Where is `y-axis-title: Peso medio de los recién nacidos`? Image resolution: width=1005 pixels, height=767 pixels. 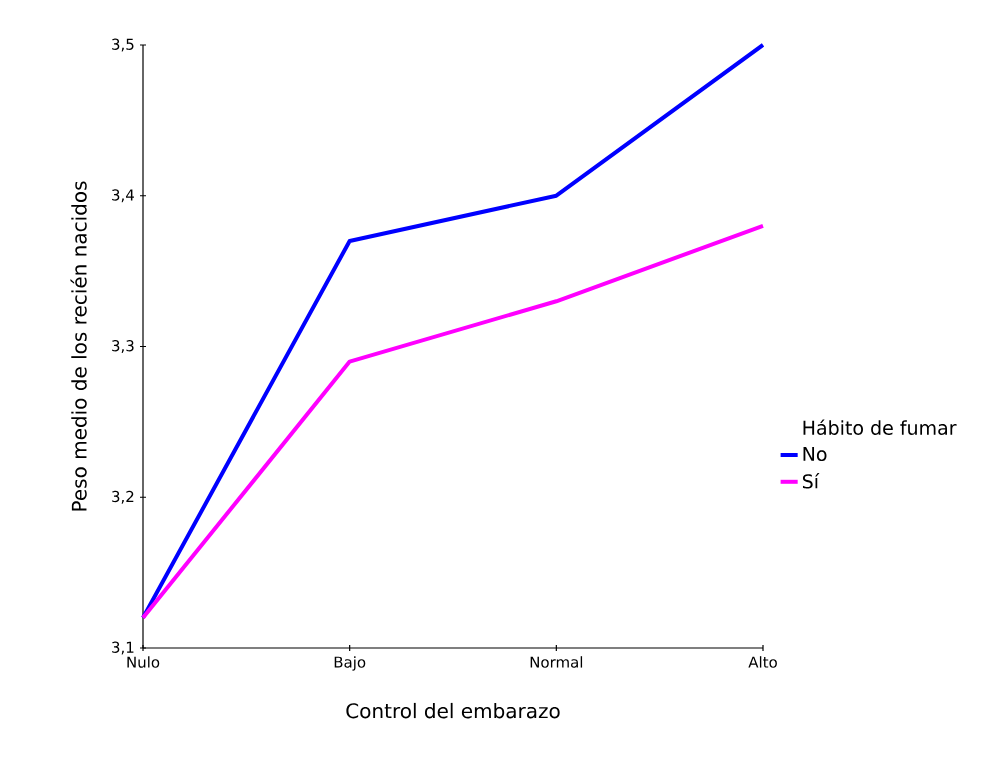
y-axis-title: Peso medio de los recién nacidos is located at coordinates (78, 346).